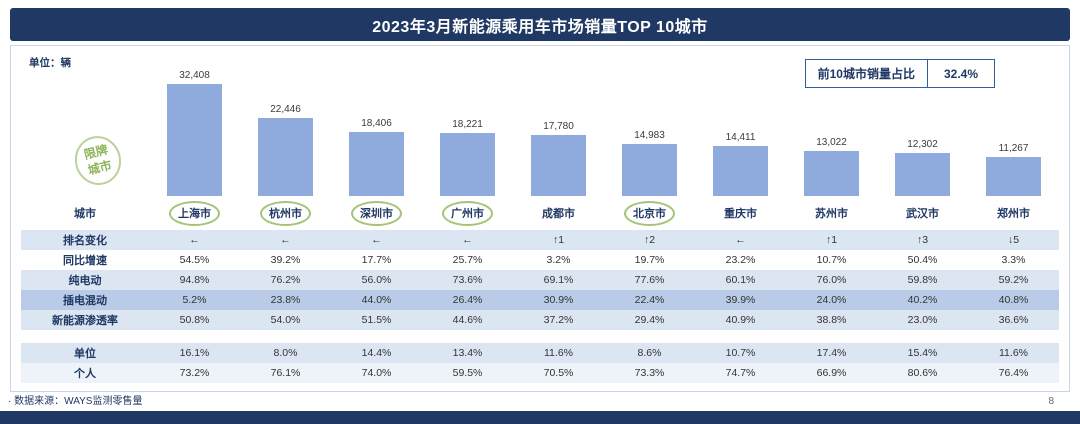 The image size is (1080, 424). Describe the element at coordinates (194, 353) in the screenshot. I see `table-cell: 16.1%` at that location.